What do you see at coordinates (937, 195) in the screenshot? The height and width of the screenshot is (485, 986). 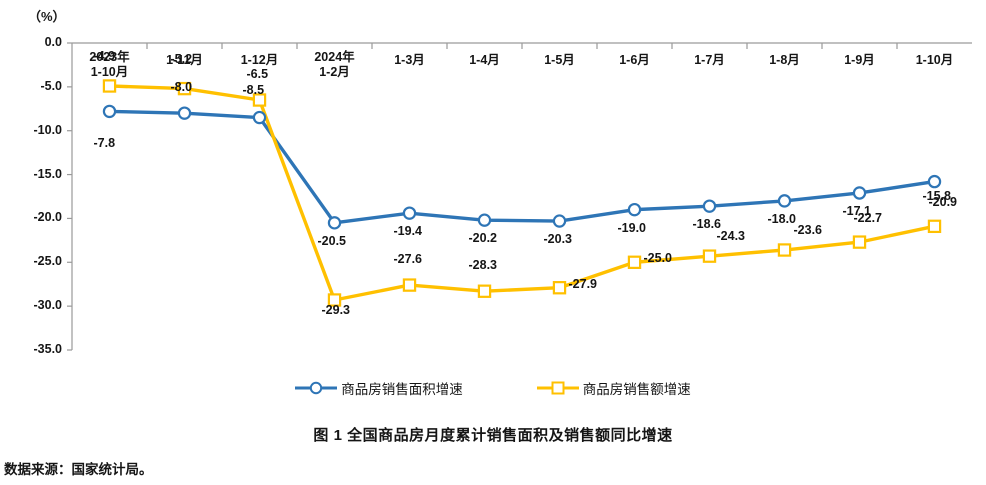 I see `data-value-label: -15.8` at bounding box center [937, 195].